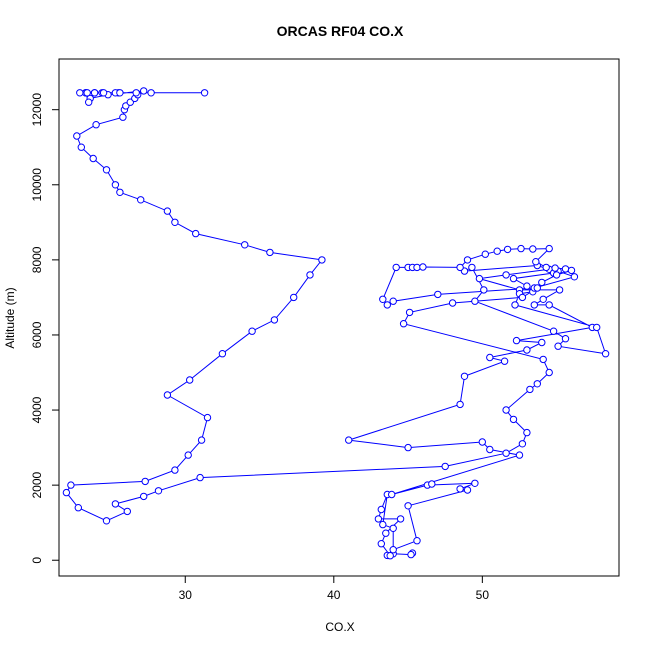  What do you see at coordinates (10, 317) in the screenshot?
I see `y-axis-label: Altitude (m)` at bounding box center [10, 317].